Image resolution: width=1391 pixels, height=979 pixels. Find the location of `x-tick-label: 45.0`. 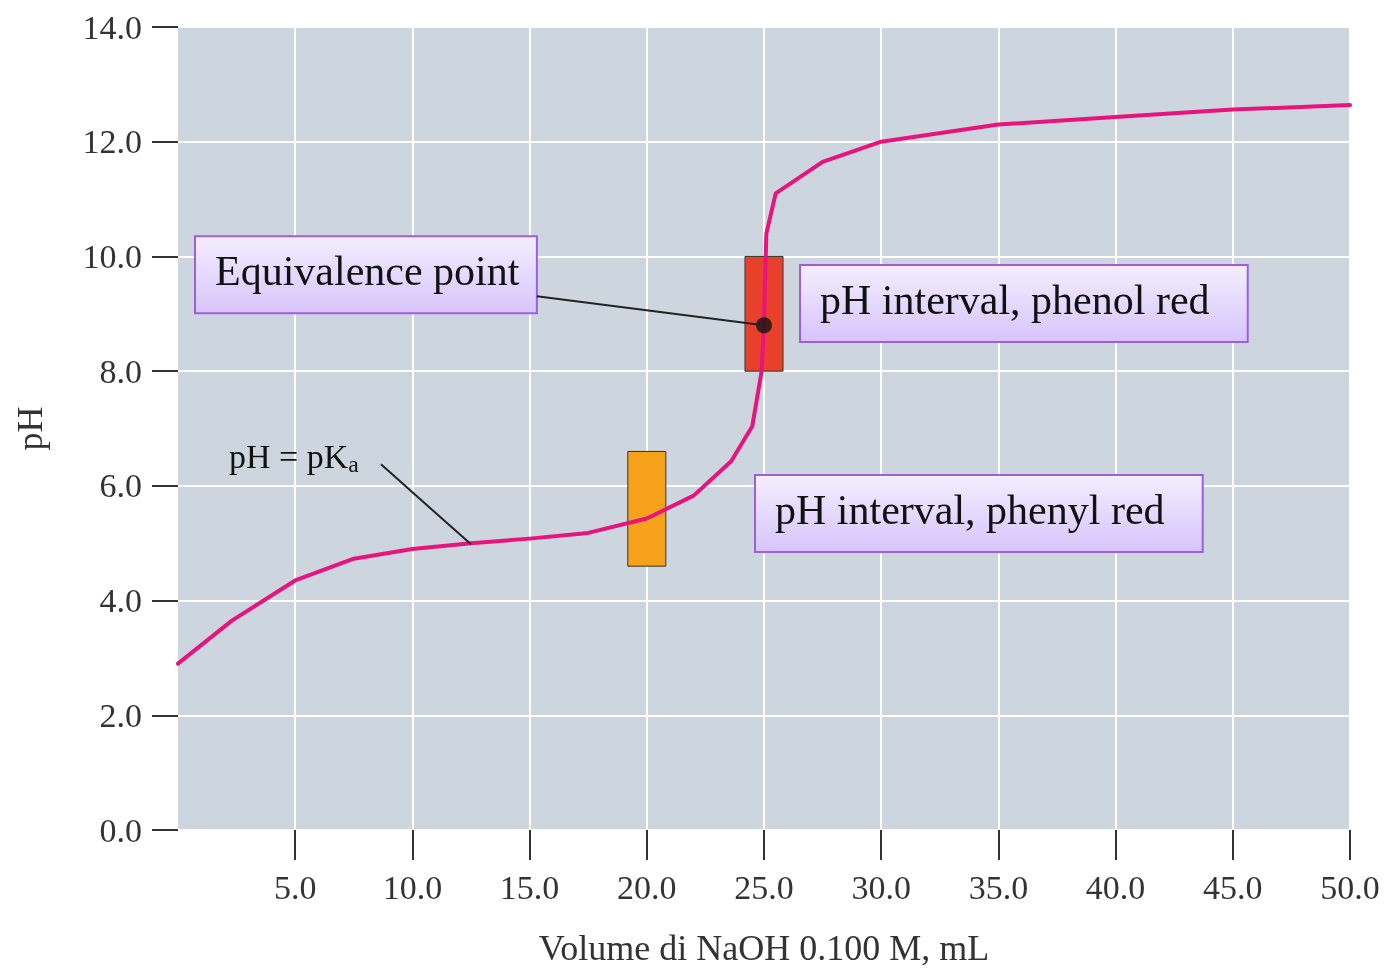

x-tick-label: 45.0 is located at coordinates (1233, 887).